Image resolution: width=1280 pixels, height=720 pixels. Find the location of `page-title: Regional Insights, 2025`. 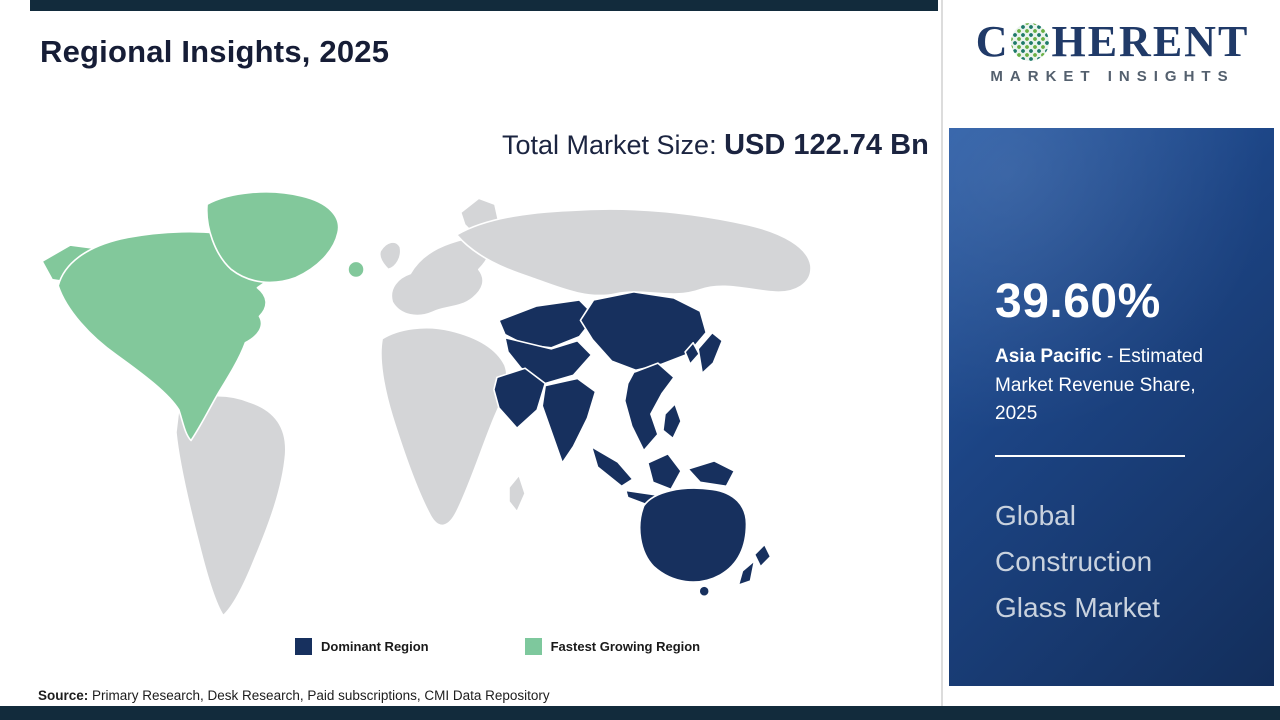

page-title: Regional Insights, 2025 is located at coordinates (215, 51).